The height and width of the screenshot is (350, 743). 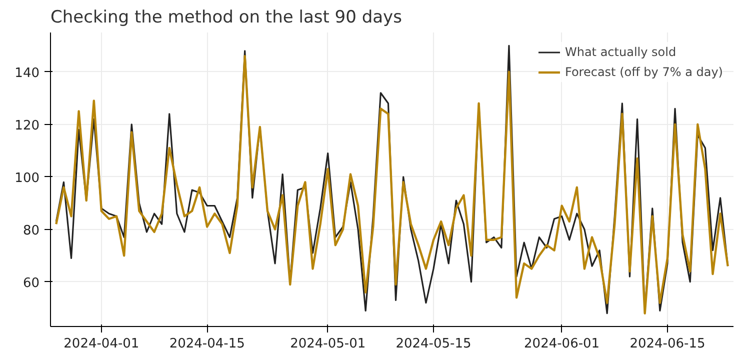 What do you see at coordinates (226, 18) in the screenshot?
I see `chart-title: Checking the method on the last 90 days` at bounding box center [226, 18].